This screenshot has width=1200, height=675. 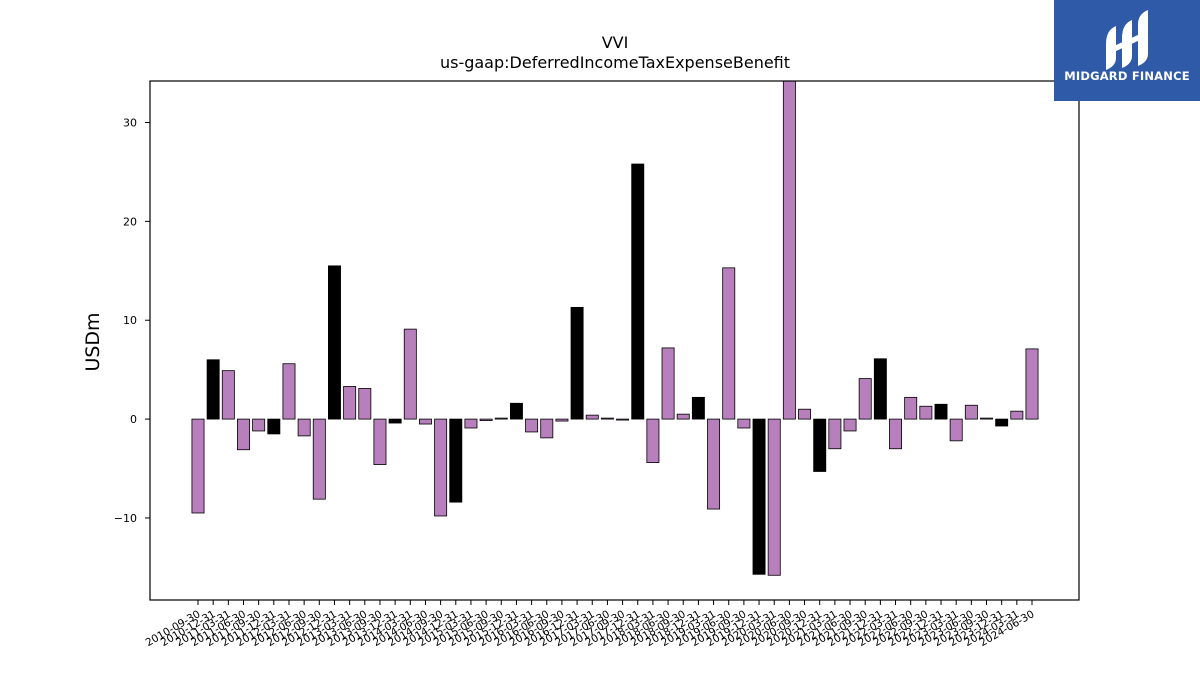 I want to click on y-tick-label: 20, so click(x=130, y=221).